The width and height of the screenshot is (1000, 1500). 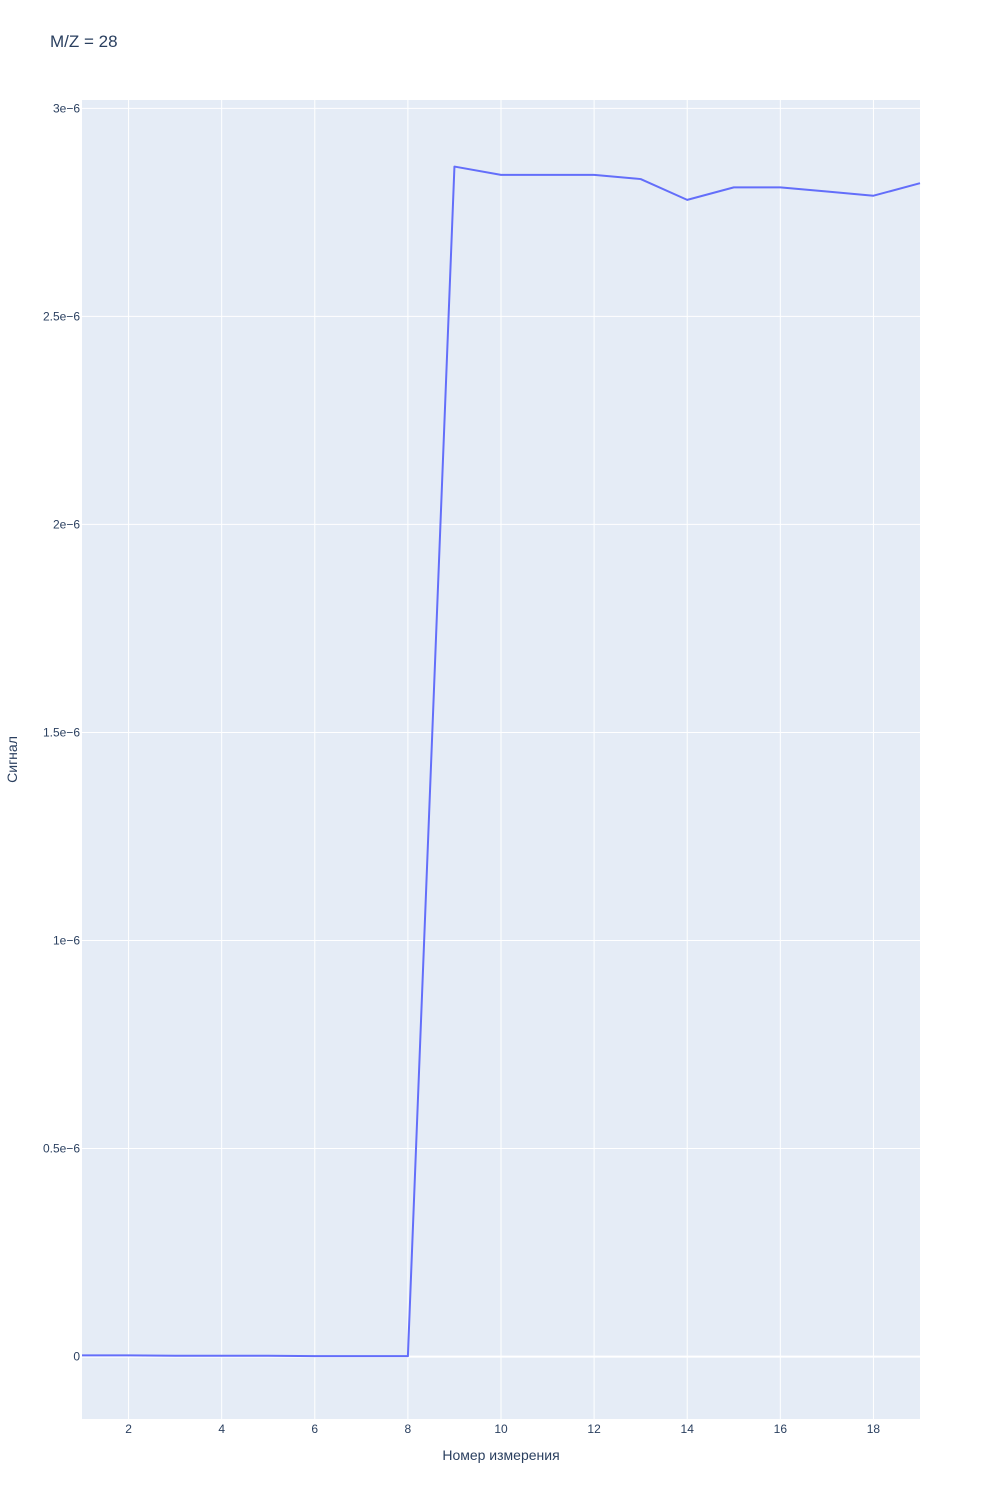 What do you see at coordinates (61, 732) in the screenshot?
I see `y-tick-label: 1.5e−6` at bounding box center [61, 732].